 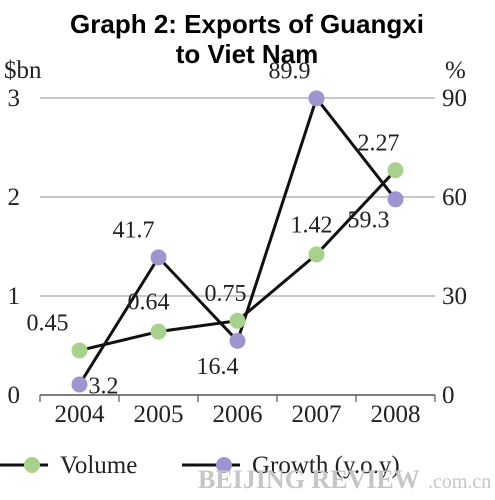 What do you see at coordinates (448, 395) in the screenshot?
I see `right-tick-label: 0` at bounding box center [448, 395].